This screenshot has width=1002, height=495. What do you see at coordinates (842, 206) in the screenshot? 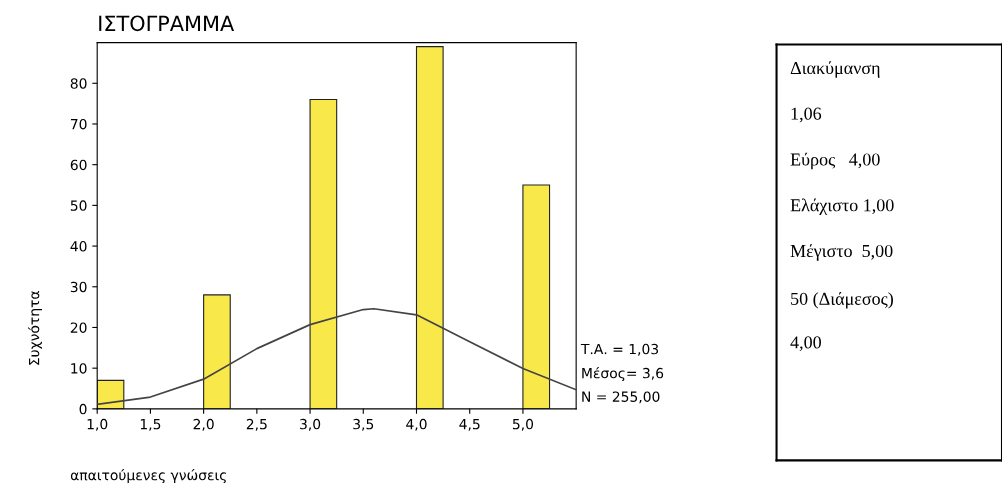
I see `text: Ελάχιστο 1,00` at bounding box center [842, 206].